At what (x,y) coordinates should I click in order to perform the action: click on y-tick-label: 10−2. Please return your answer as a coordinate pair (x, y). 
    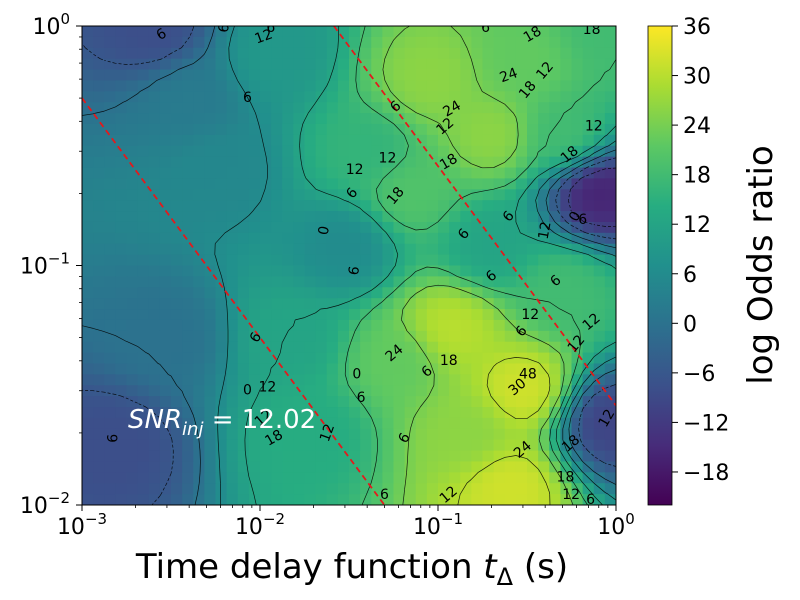
    Looking at the image, I should click on (45, 504).